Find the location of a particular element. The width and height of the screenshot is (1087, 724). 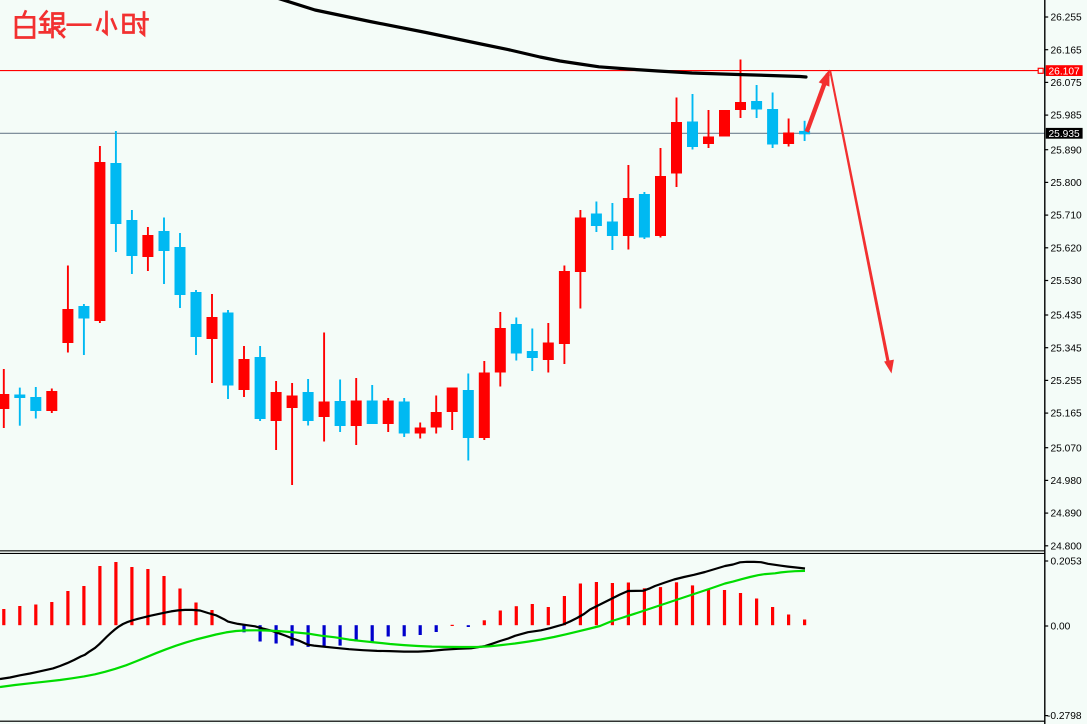

svg-text: 0.00 is located at coordinates (1061, 627).